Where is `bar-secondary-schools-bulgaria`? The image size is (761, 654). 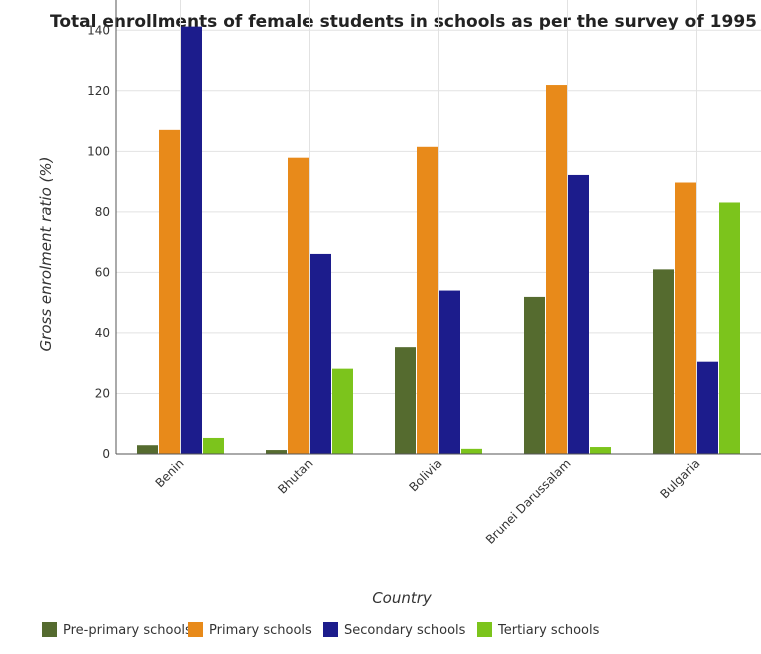
bar-secondary-schools-bulgaria is located at coordinates (707, 407).